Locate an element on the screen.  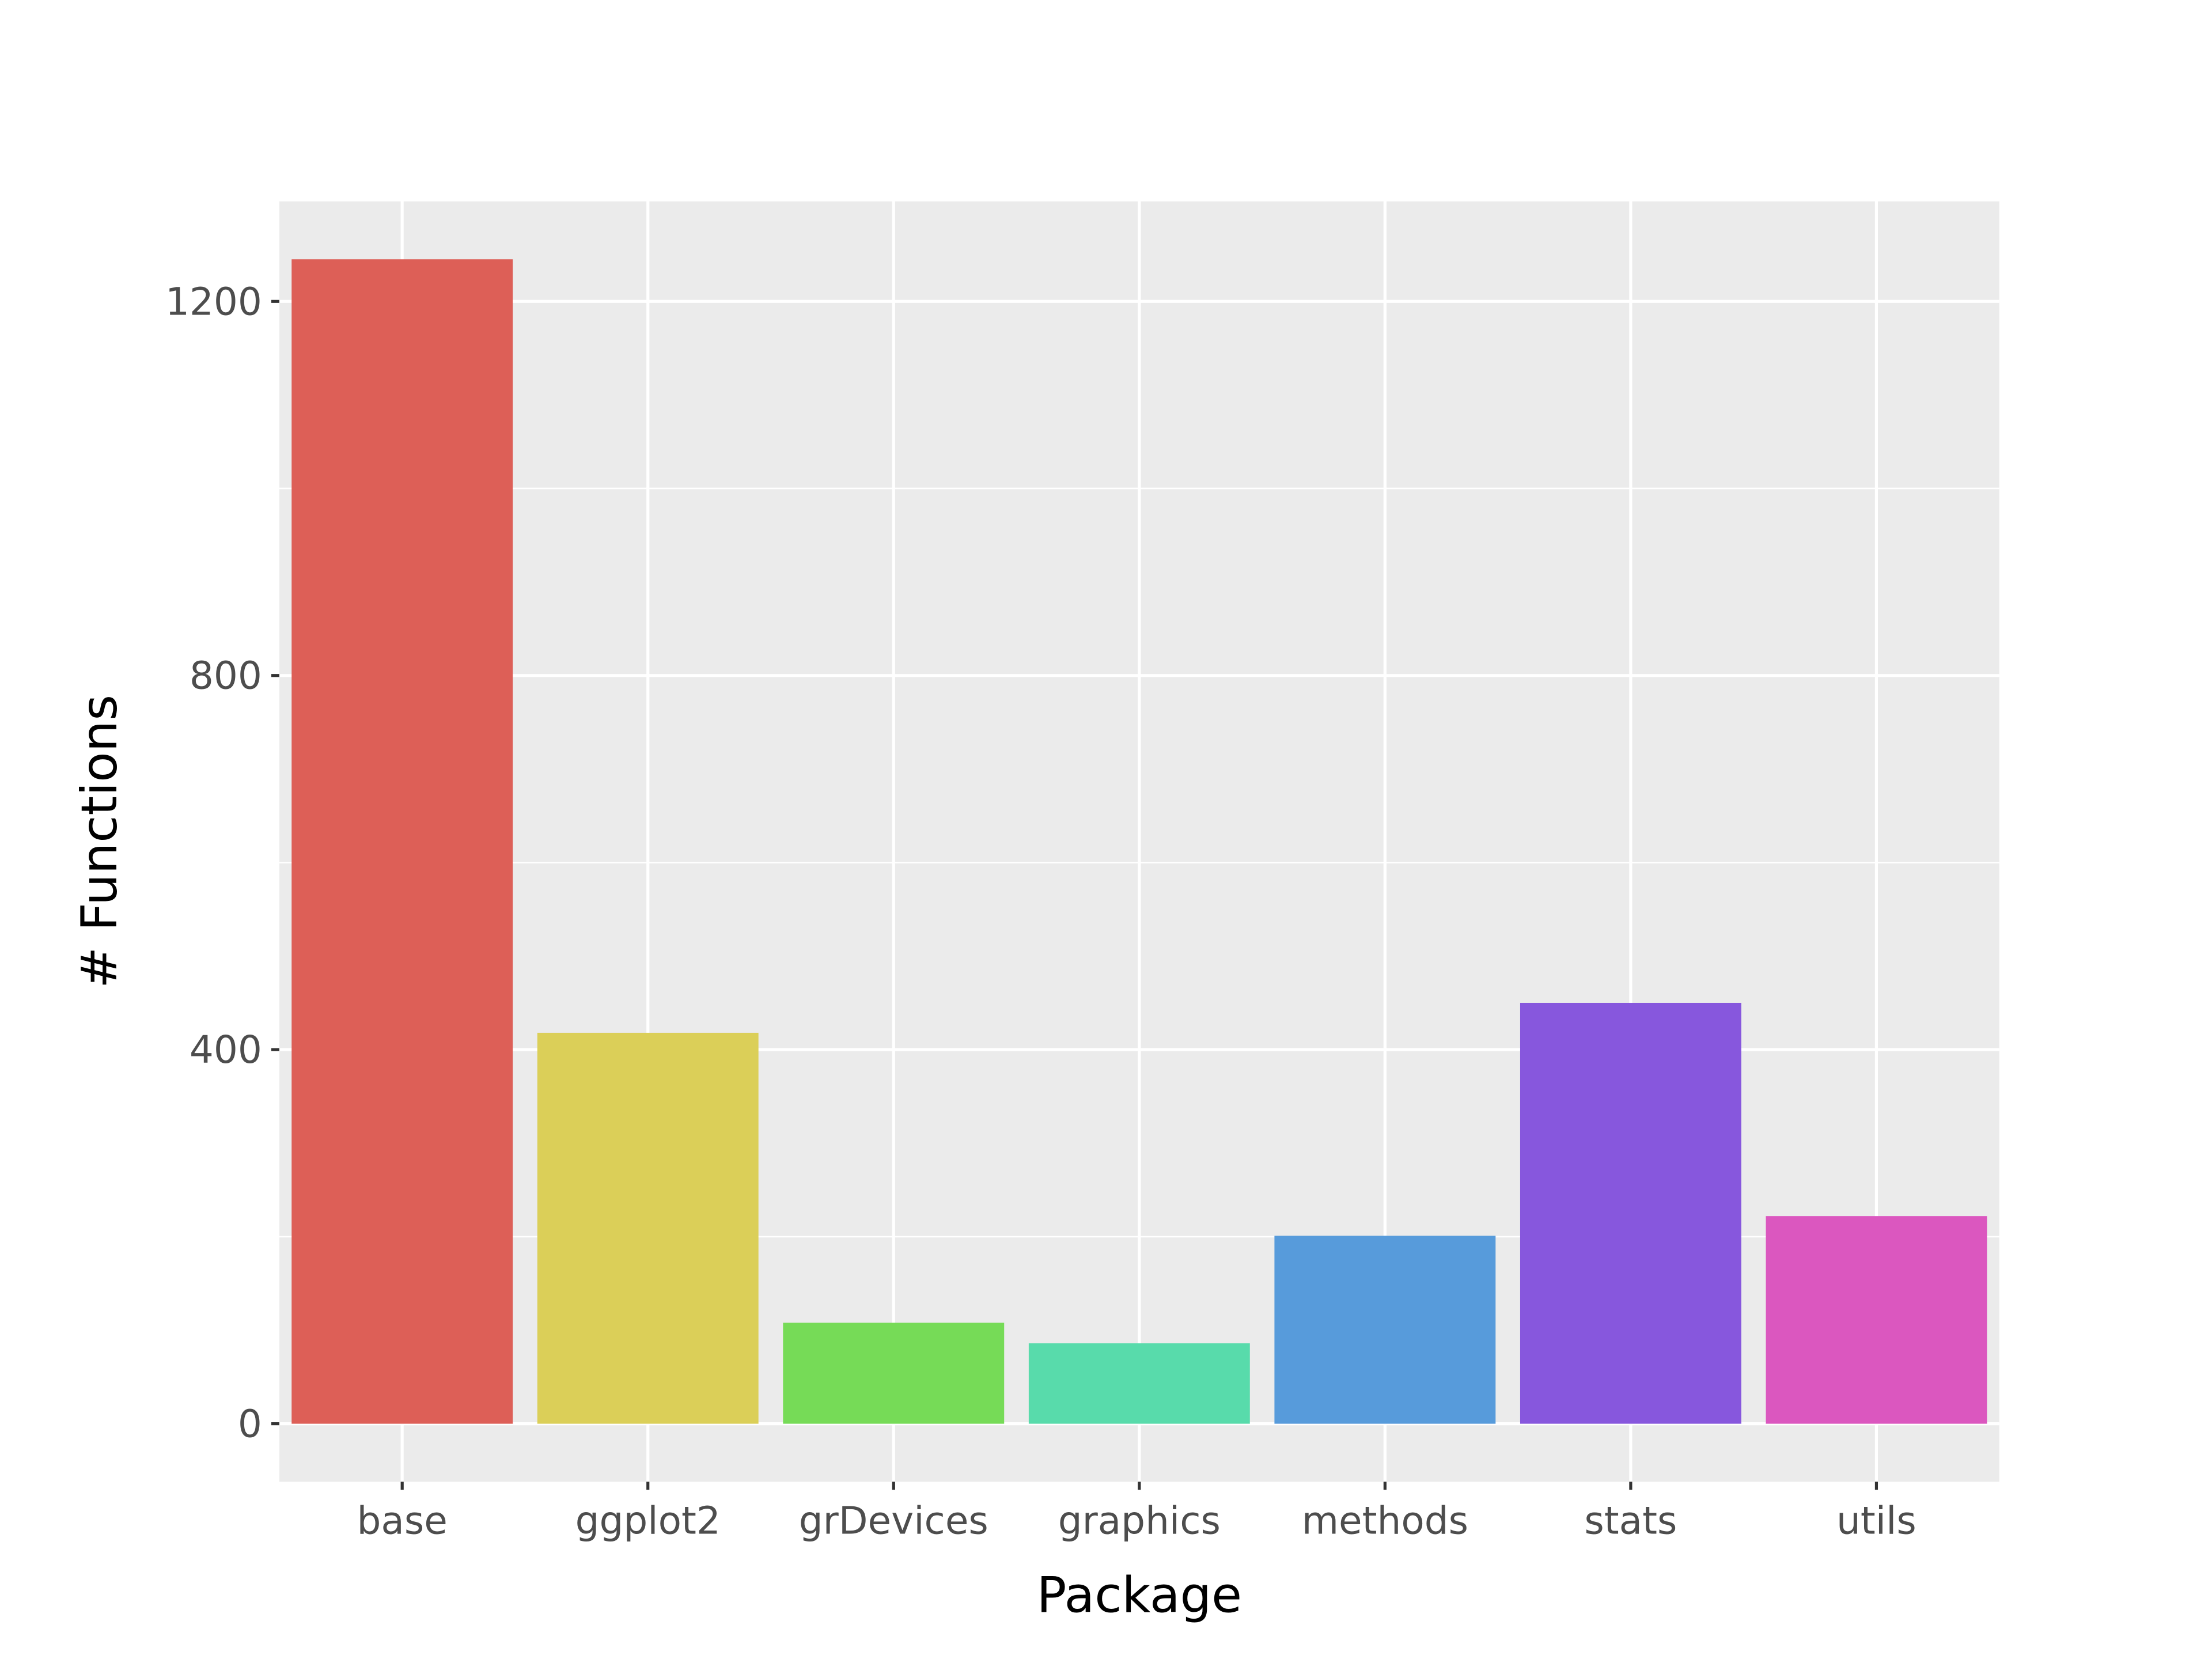
bar-utils is located at coordinates (1876, 1320).